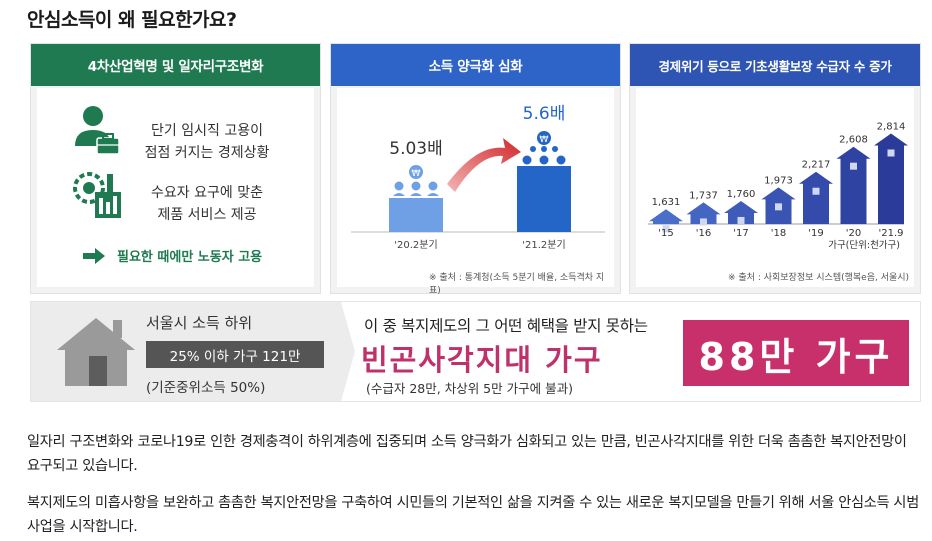 Image resolution: width=932 pixels, height=541 pixels. What do you see at coordinates (544, 114) in the screenshot?
I see `value-after: 5.6배` at bounding box center [544, 114].